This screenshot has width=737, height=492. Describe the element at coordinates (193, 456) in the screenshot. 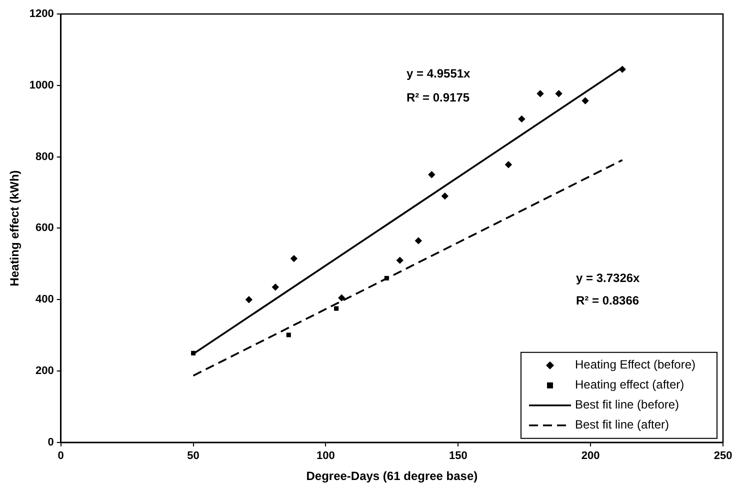

I see `x-tick-label: 50` at that location.